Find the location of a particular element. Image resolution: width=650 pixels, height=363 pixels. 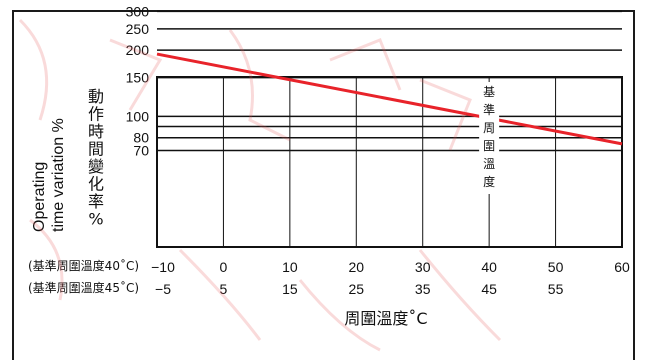

y-axis-label-zh-char: 動 is located at coordinates (96, 96).